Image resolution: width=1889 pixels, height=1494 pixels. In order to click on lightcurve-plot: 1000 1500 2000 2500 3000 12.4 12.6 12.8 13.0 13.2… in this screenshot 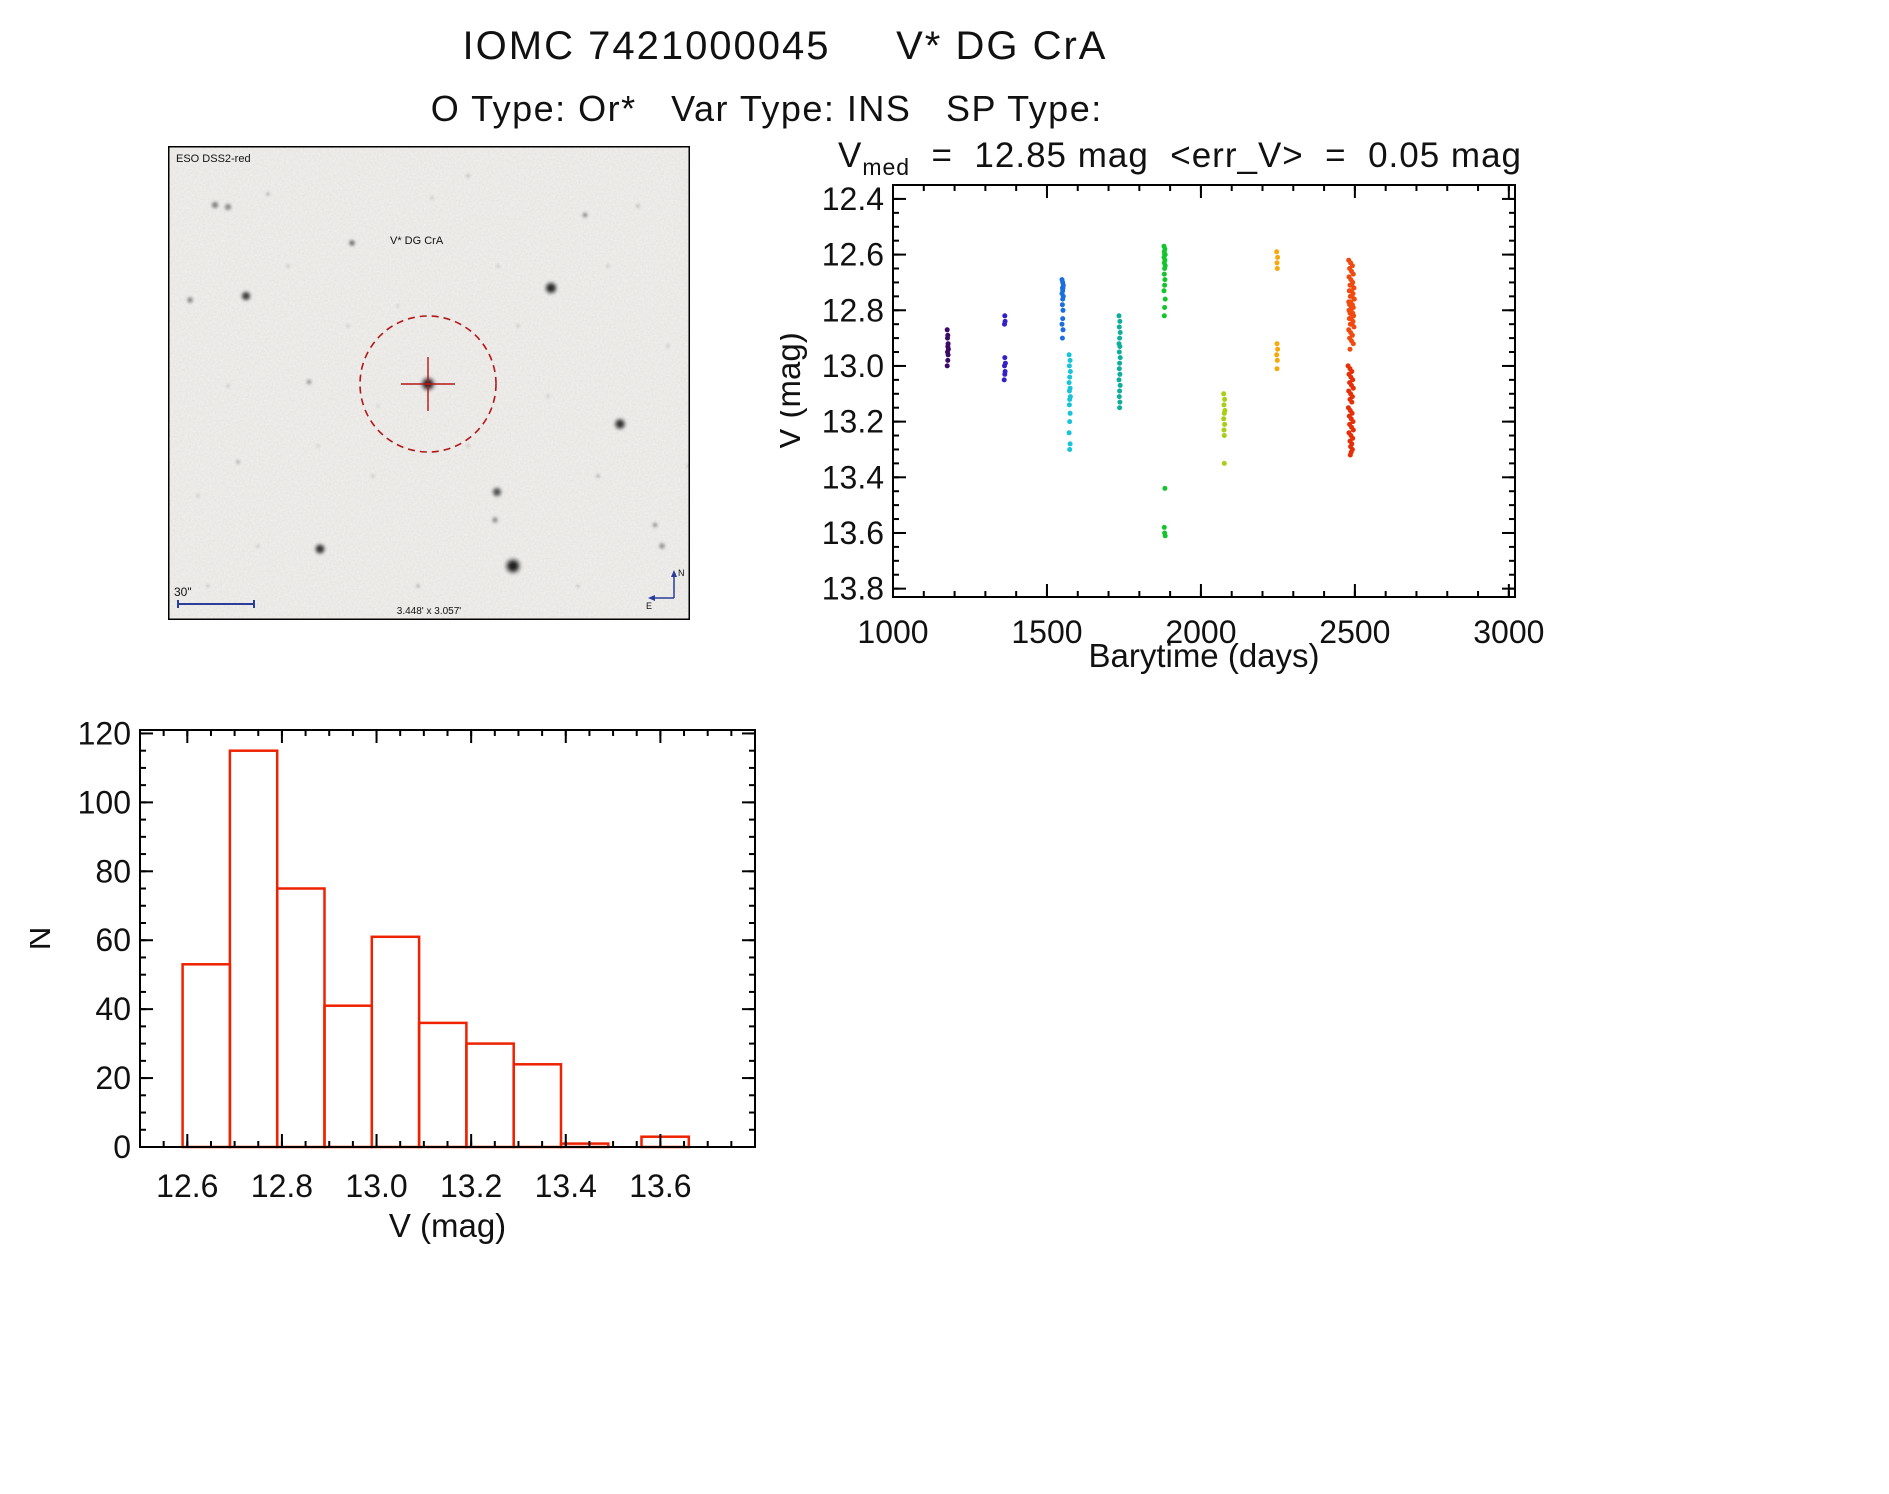, I will do `click(1162, 427)`.